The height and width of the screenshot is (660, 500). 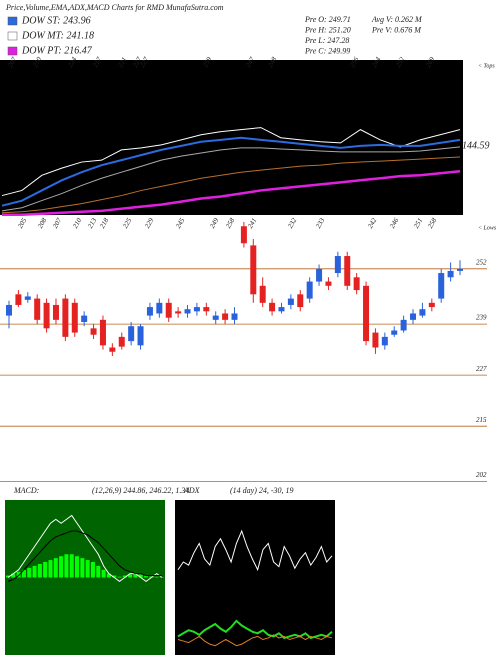 What do you see at coordinates (486, 66) in the screenshot?
I see `tops-label: < Tops` at bounding box center [486, 66].